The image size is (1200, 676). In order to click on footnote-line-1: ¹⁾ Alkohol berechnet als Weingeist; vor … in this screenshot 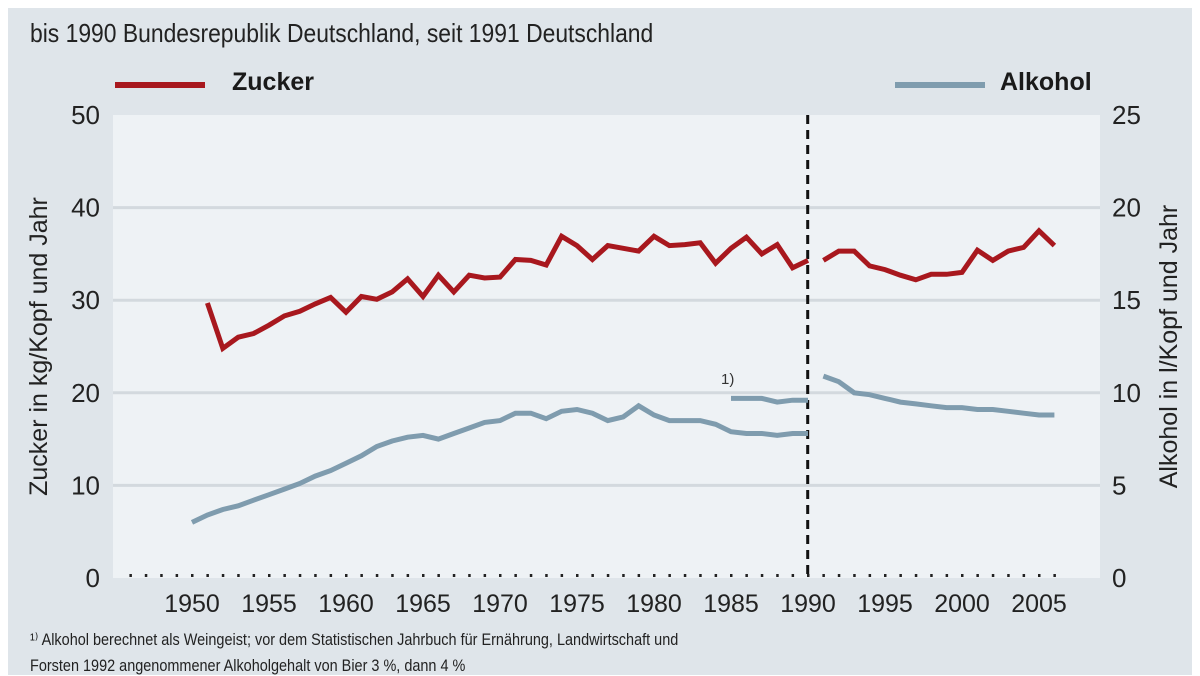, I will do `click(354, 640)`.